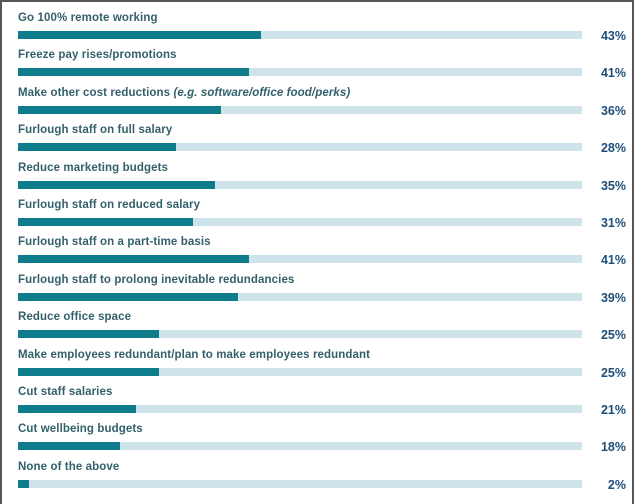  Describe the element at coordinates (322, 138) in the screenshot. I see `bar-chart-row: Furlough staff on full salary 28%` at that location.